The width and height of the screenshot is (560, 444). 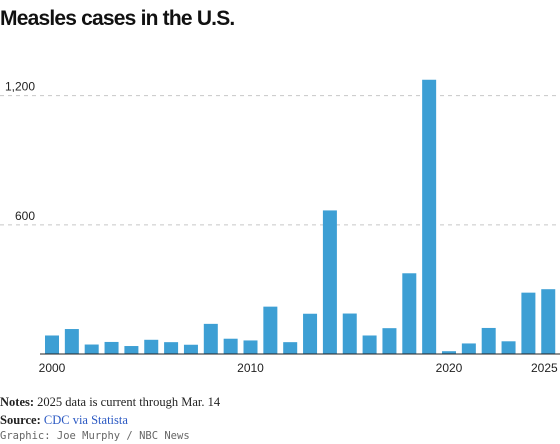 I want to click on bar-2006, so click(x=171, y=348).